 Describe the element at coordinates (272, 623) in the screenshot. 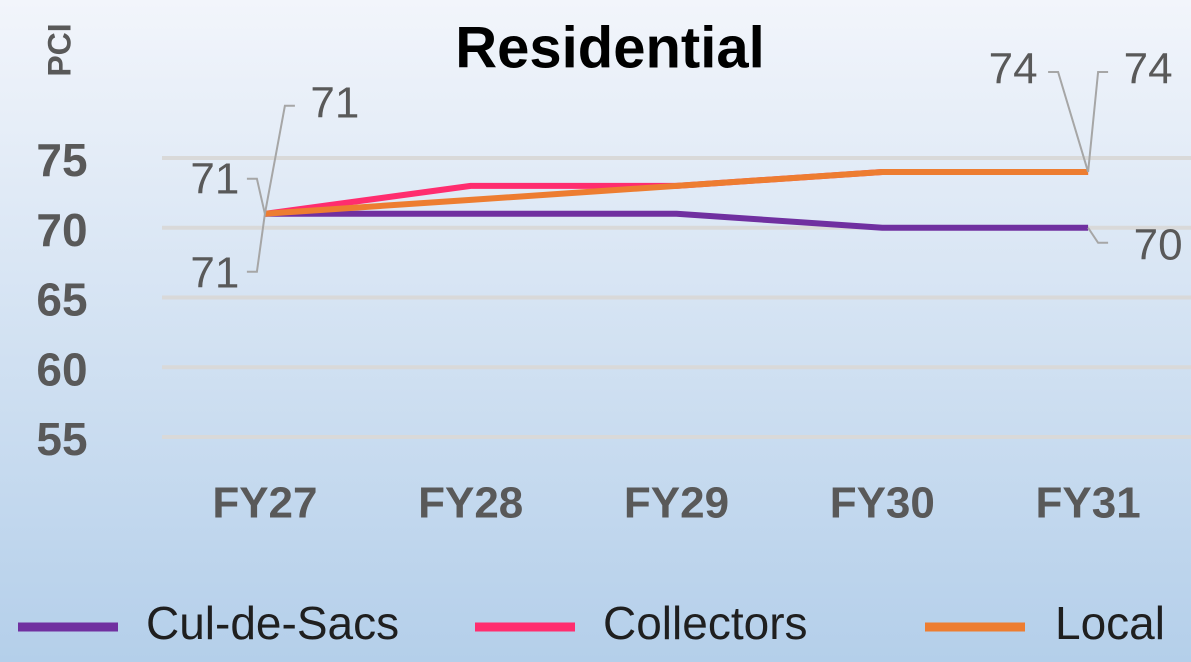

I see `legend-label: Cul-de-Sacs` at that location.